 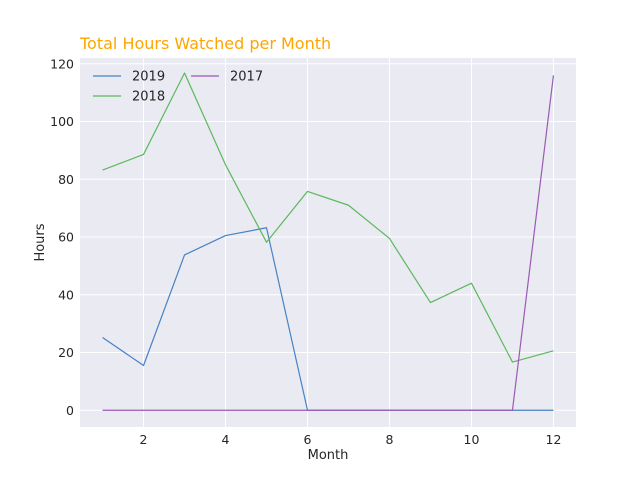 What do you see at coordinates (148, 77) in the screenshot?
I see `legend-label-2019: 2019` at bounding box center [148, 77].